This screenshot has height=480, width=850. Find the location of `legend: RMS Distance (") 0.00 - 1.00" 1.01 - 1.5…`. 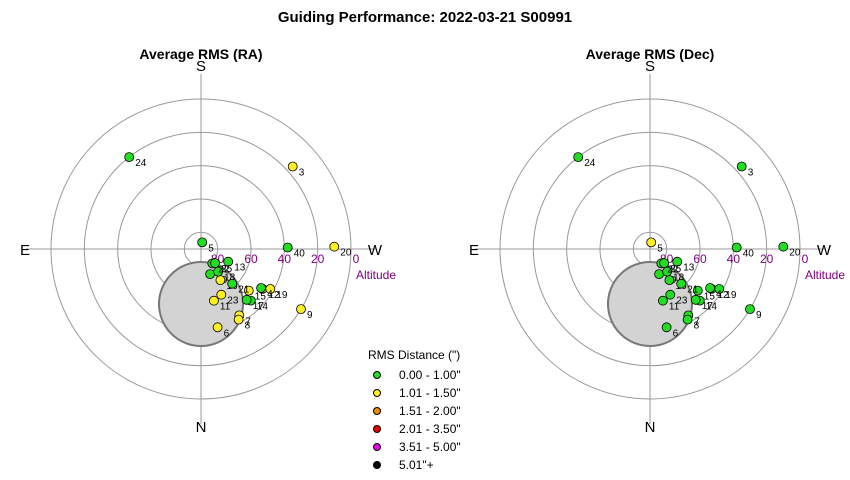

legend: RMS Distance (") 0.00 - 1.00" 1.01 - 1.5… is located at coordinates (414, 411).